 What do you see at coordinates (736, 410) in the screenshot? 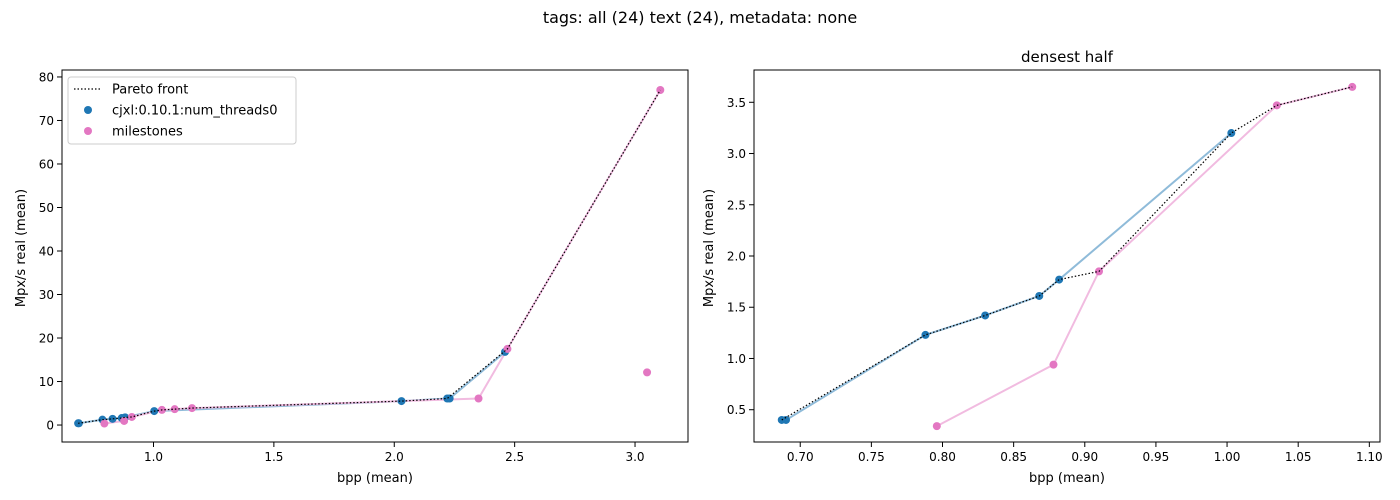
I see `chart-right-ytick-label: 0.5` at bounding box center [736, 410].